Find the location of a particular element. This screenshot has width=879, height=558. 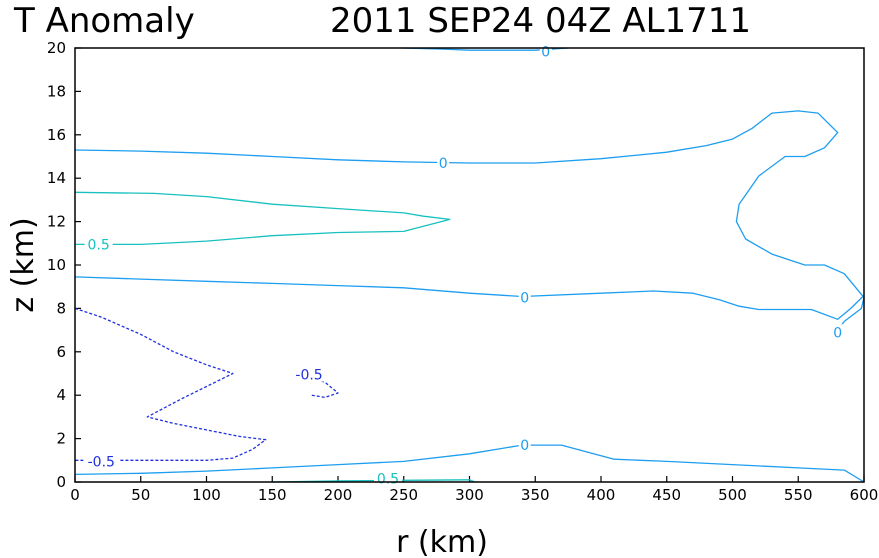

x-tick-label: 500 is located at coordinates (732, 495).